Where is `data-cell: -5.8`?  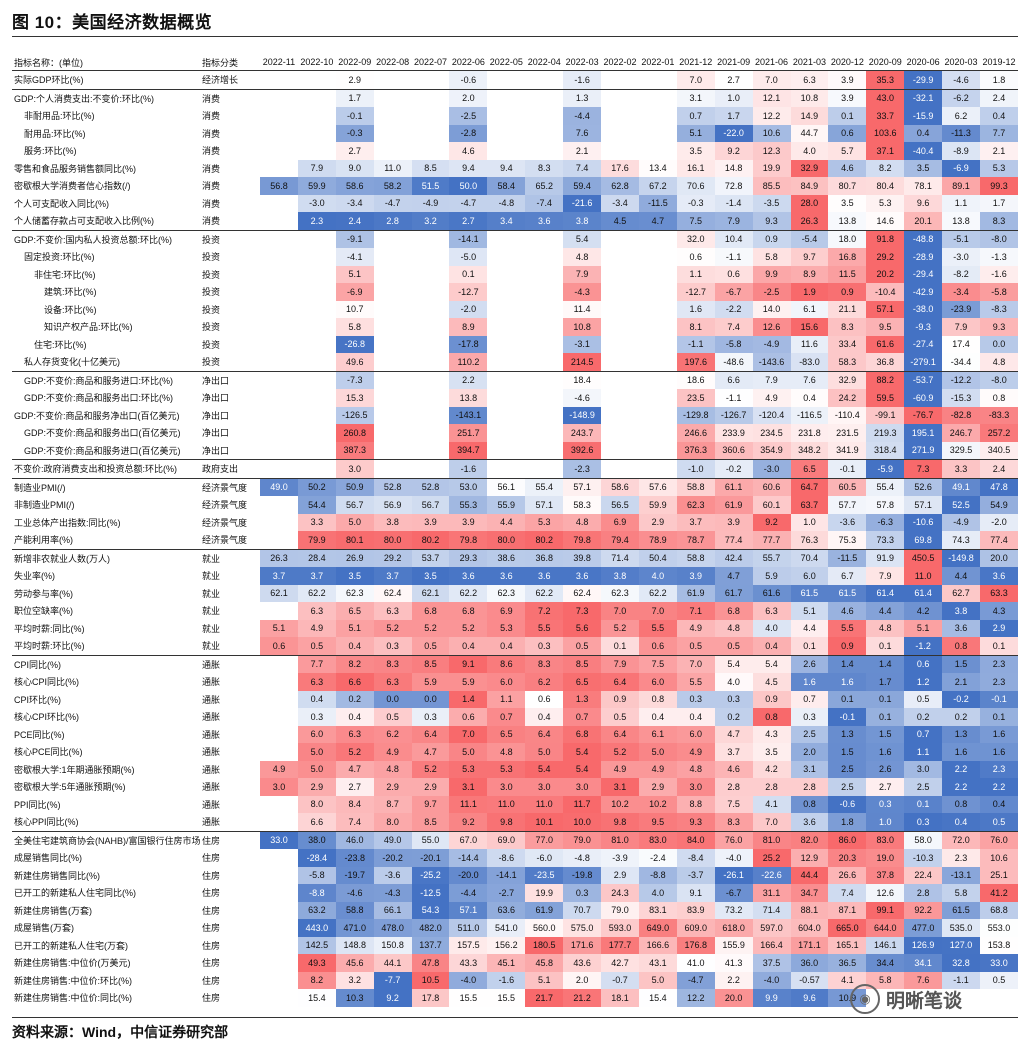
data-cell: -5.8 is located at coordinates (998, 292).